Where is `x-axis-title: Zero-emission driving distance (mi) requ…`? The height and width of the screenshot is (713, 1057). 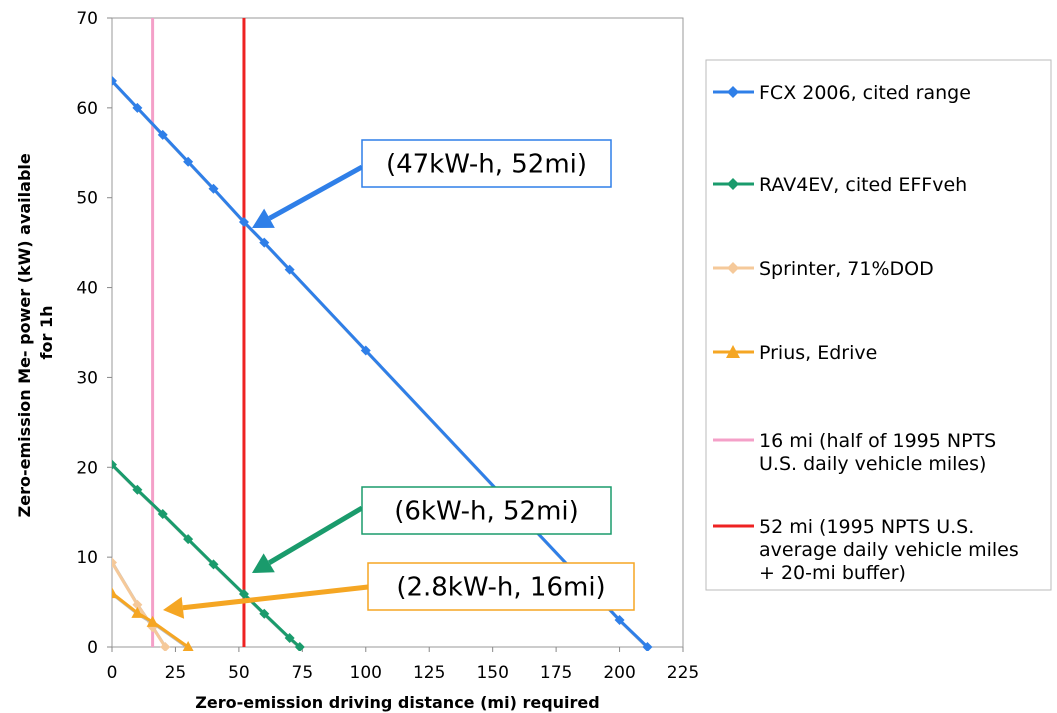
x-axis-title: Zero-emission driving distance (mi) requ… is located at coordinates (397, 702).